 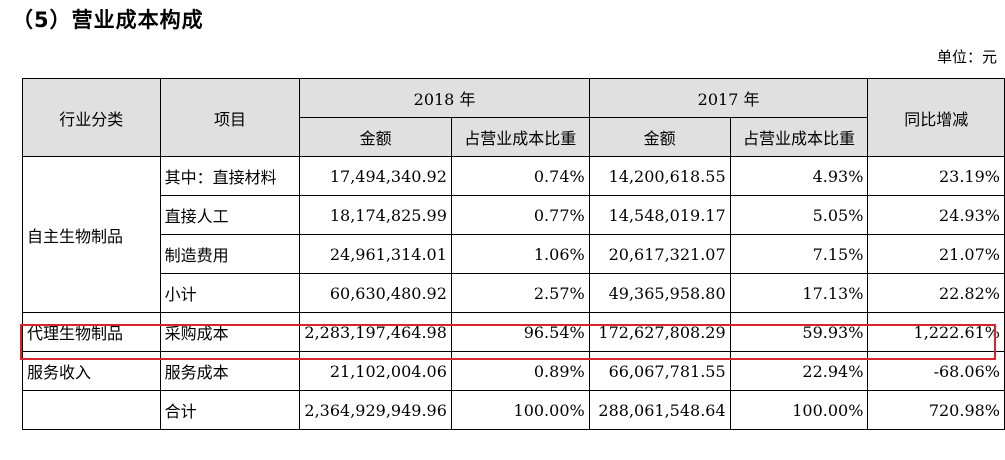 I want to click on amount-2018-cell: 21,102,004.06, so click(x=375, y=371).